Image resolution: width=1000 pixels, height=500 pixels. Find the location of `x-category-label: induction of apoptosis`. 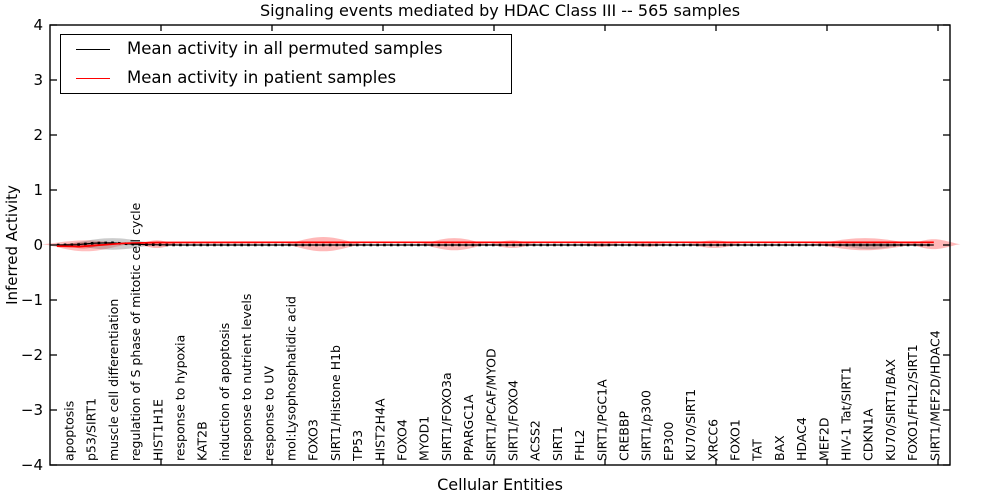

x-category-label: induction of apoptosis is located at coordinates (224, 392).